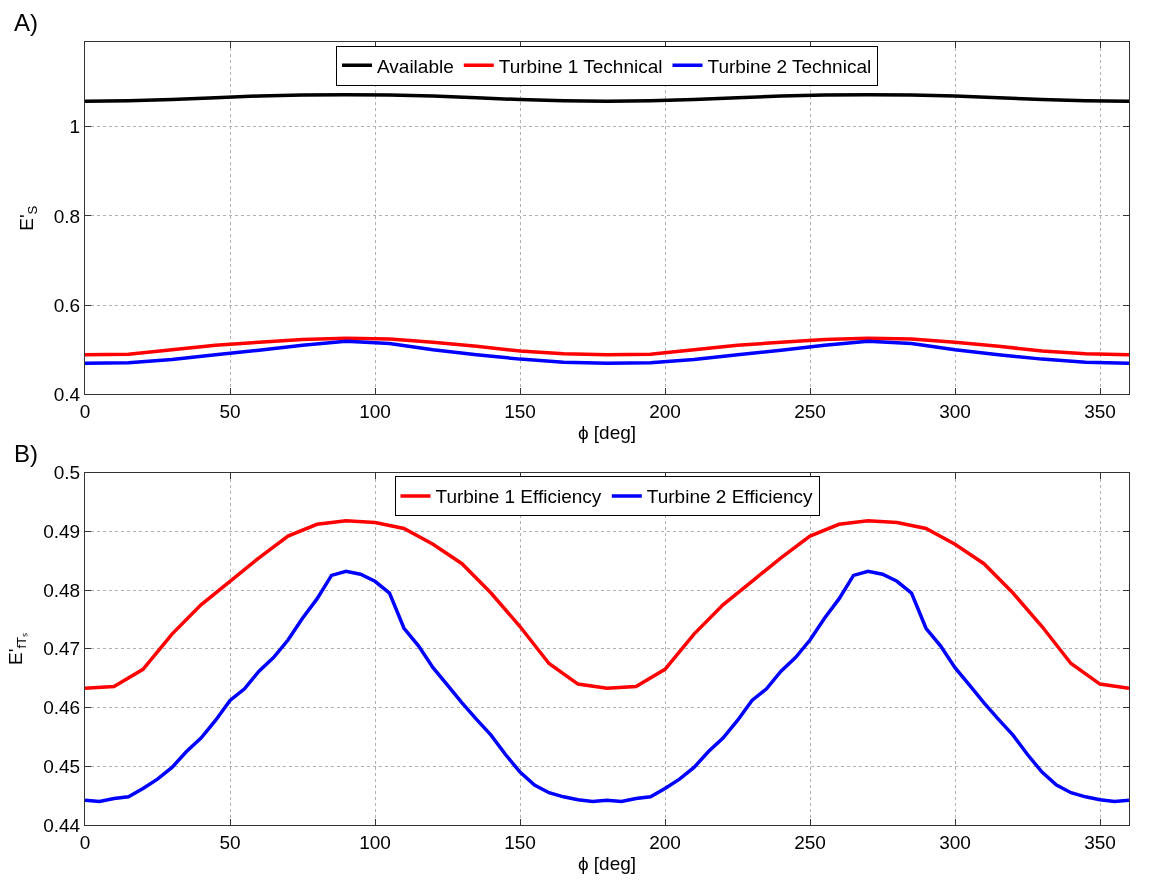 The image size is (1149, 882). I want to click on legend-label: Turbine 2 Technical, so click(789, 66).